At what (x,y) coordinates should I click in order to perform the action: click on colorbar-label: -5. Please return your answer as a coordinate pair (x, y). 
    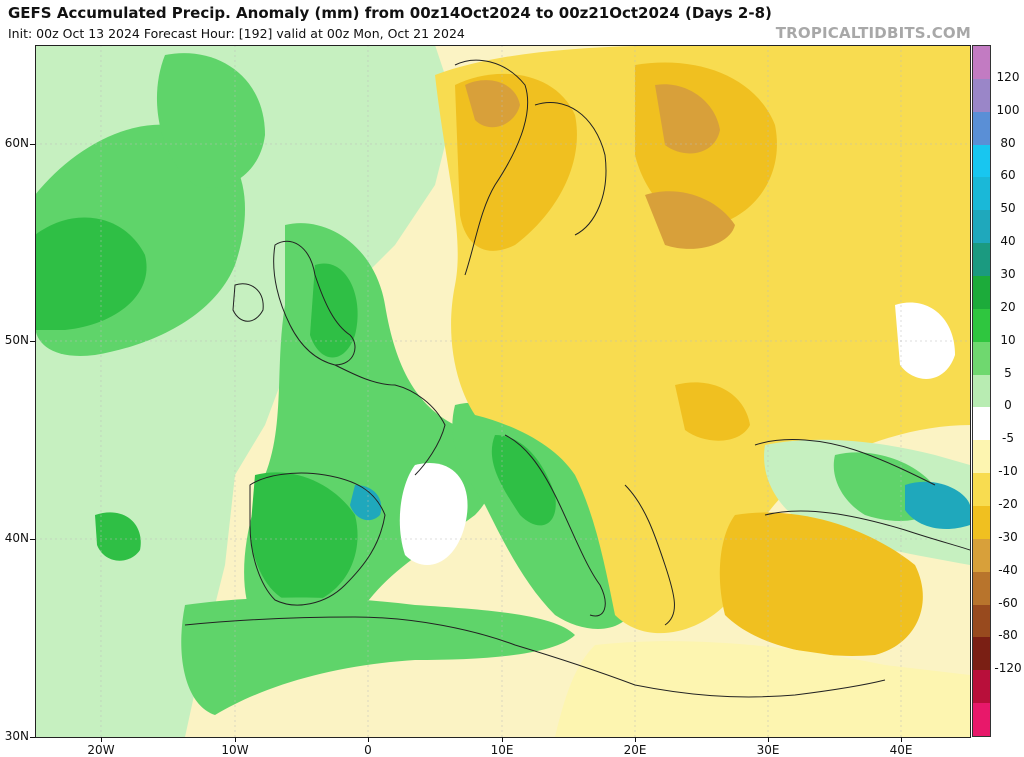
    Looking at the image, I should click on (1008, 438).